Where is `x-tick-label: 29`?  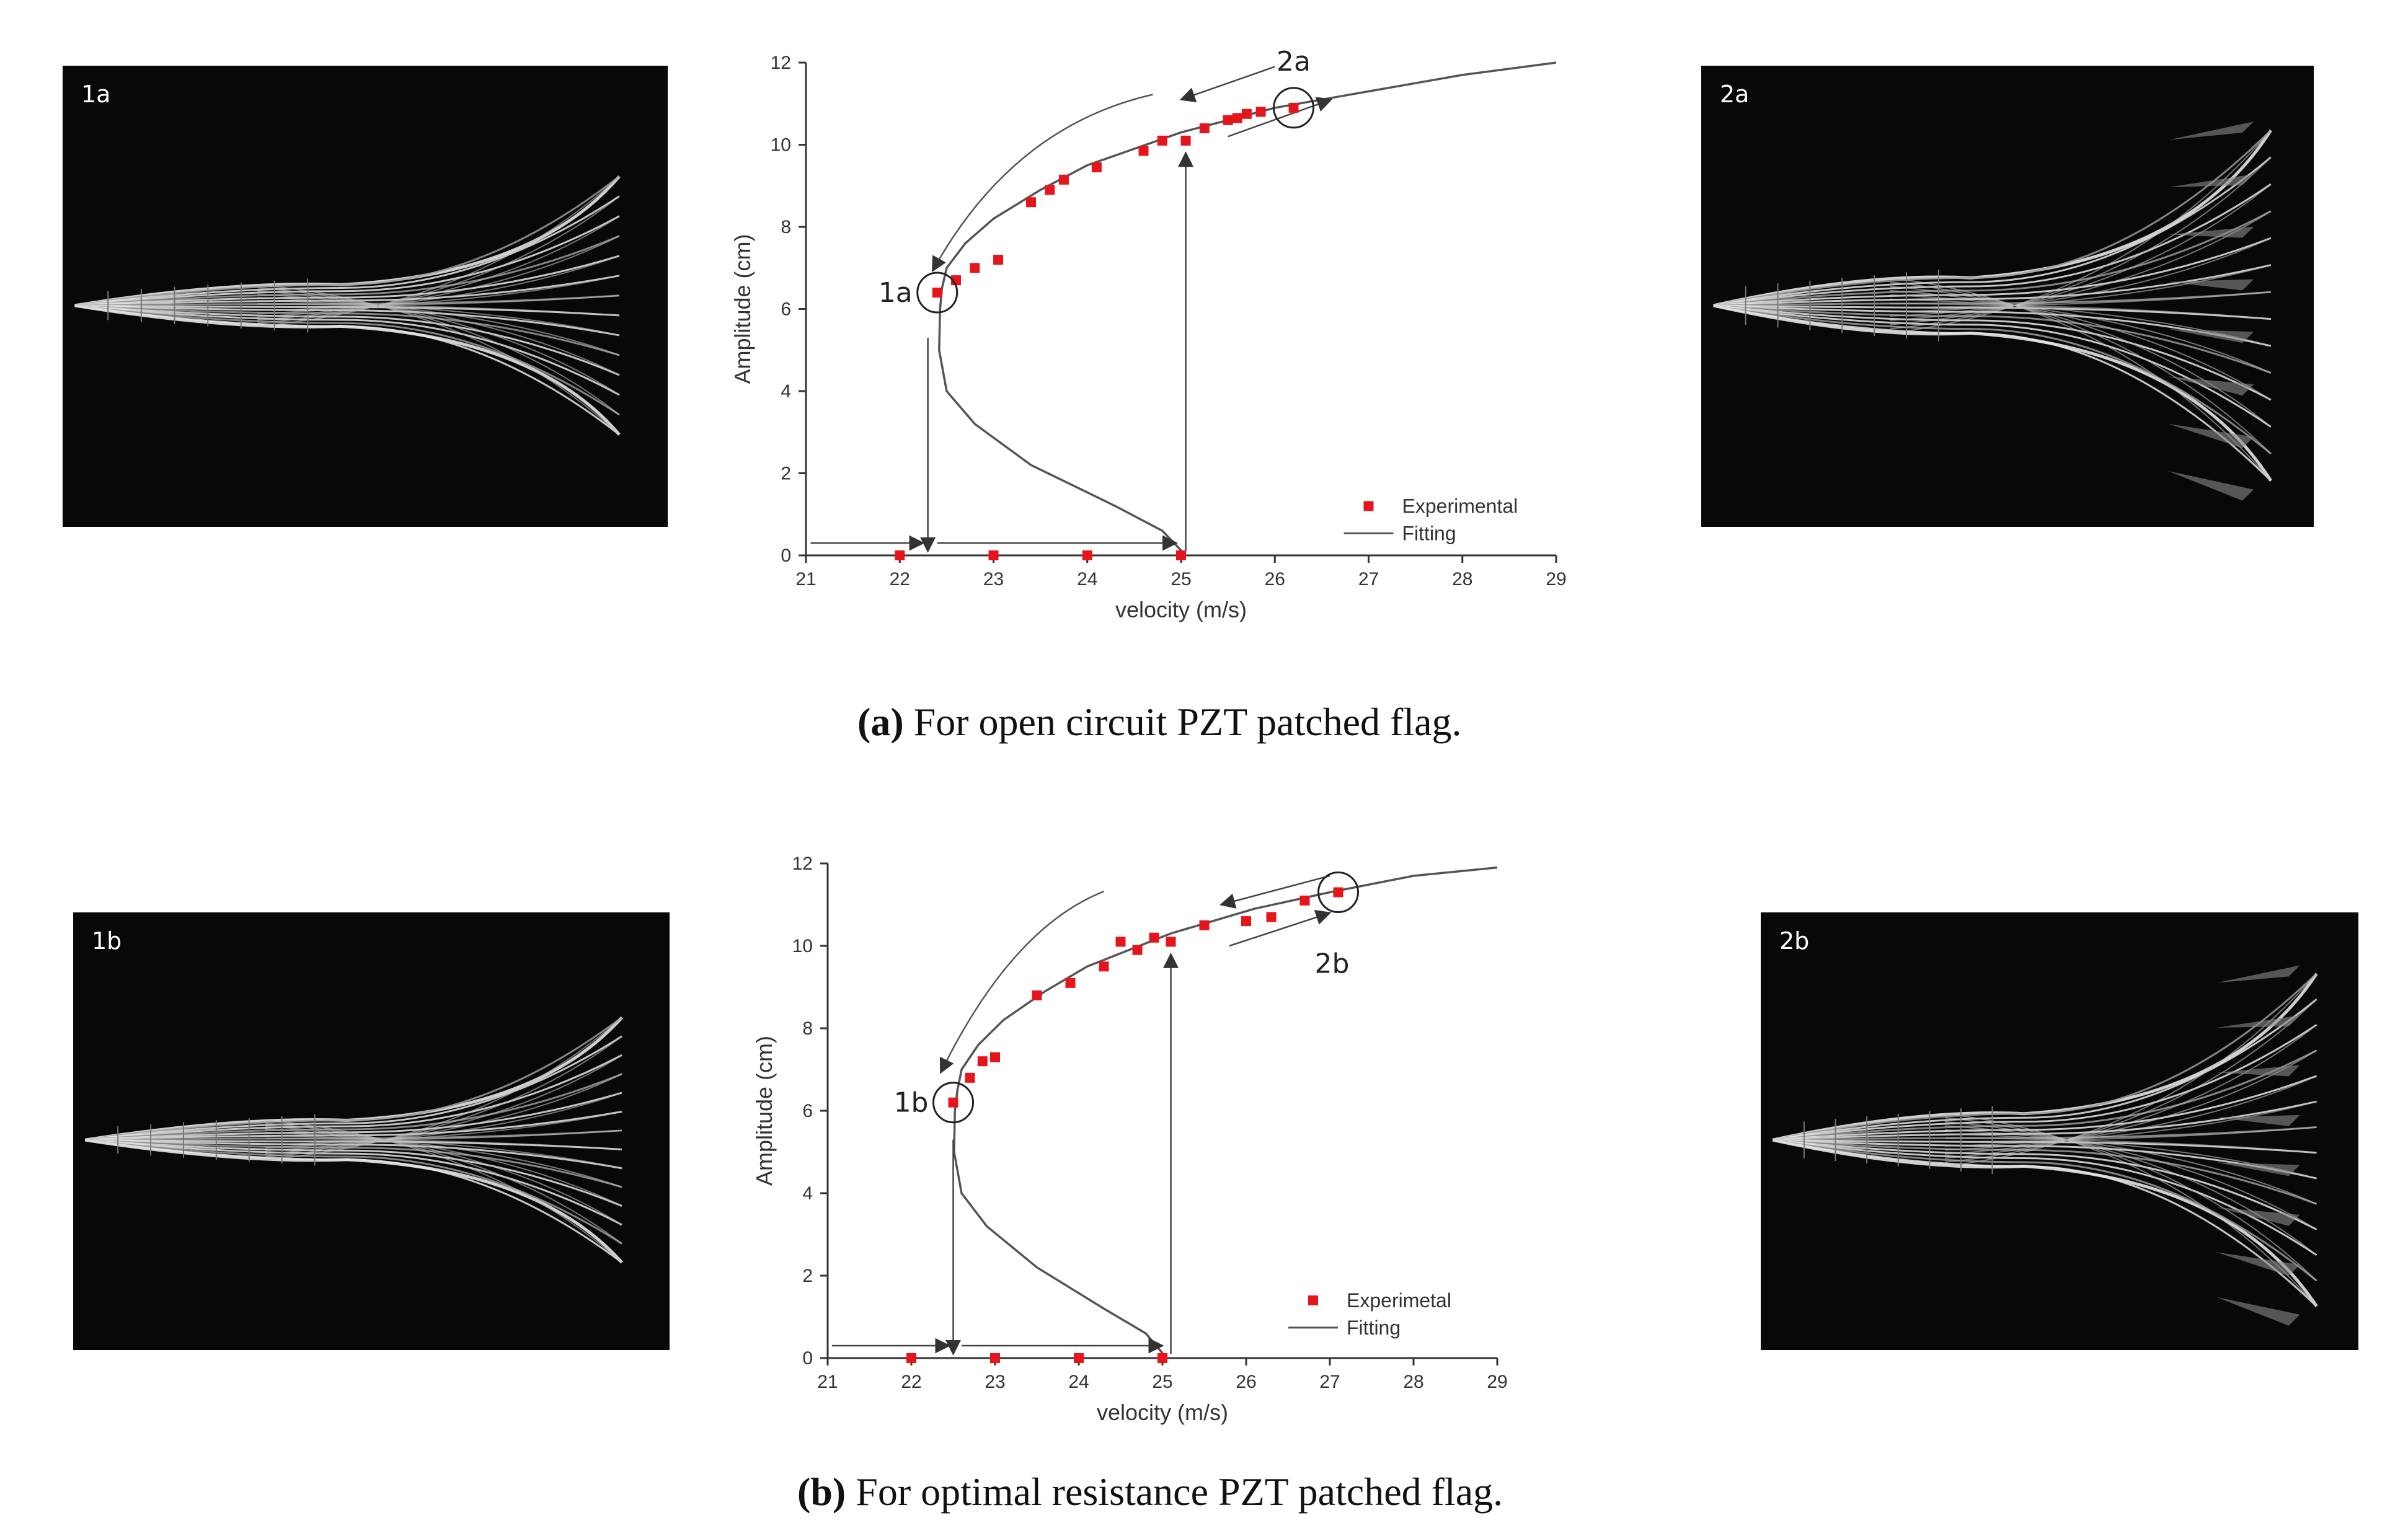
x-tick-label: 29 is located at coordinates (1497, 1382).